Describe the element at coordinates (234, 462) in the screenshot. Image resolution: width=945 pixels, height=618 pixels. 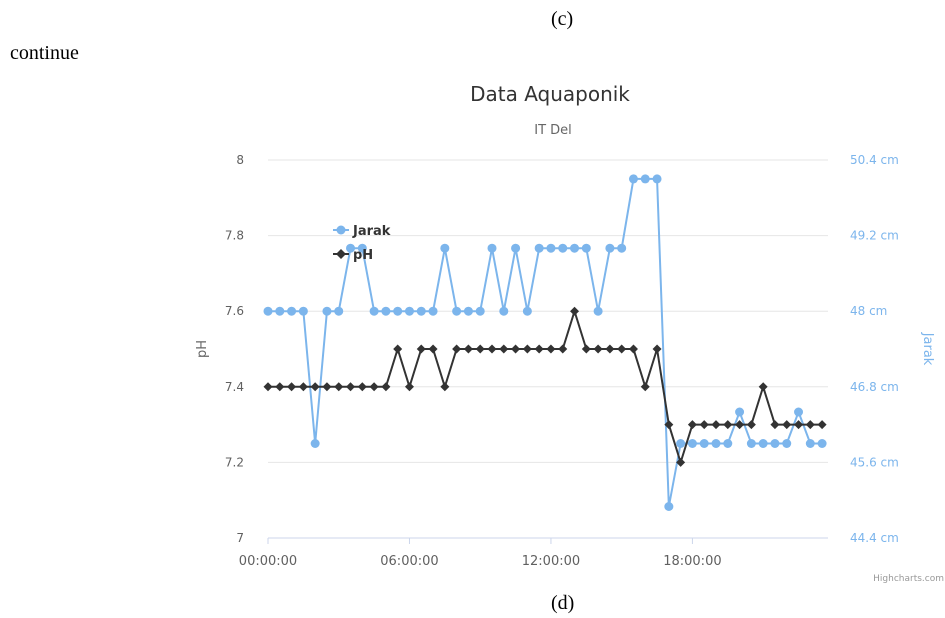
I see `y-tick-label: 7.2` at that location.